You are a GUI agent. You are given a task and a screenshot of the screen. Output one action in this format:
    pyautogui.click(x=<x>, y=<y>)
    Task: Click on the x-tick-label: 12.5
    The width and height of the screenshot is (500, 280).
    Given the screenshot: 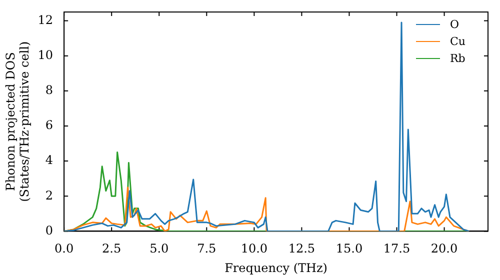 What is the action you would take?
    pyautogui.click(x=302, y=249)
    